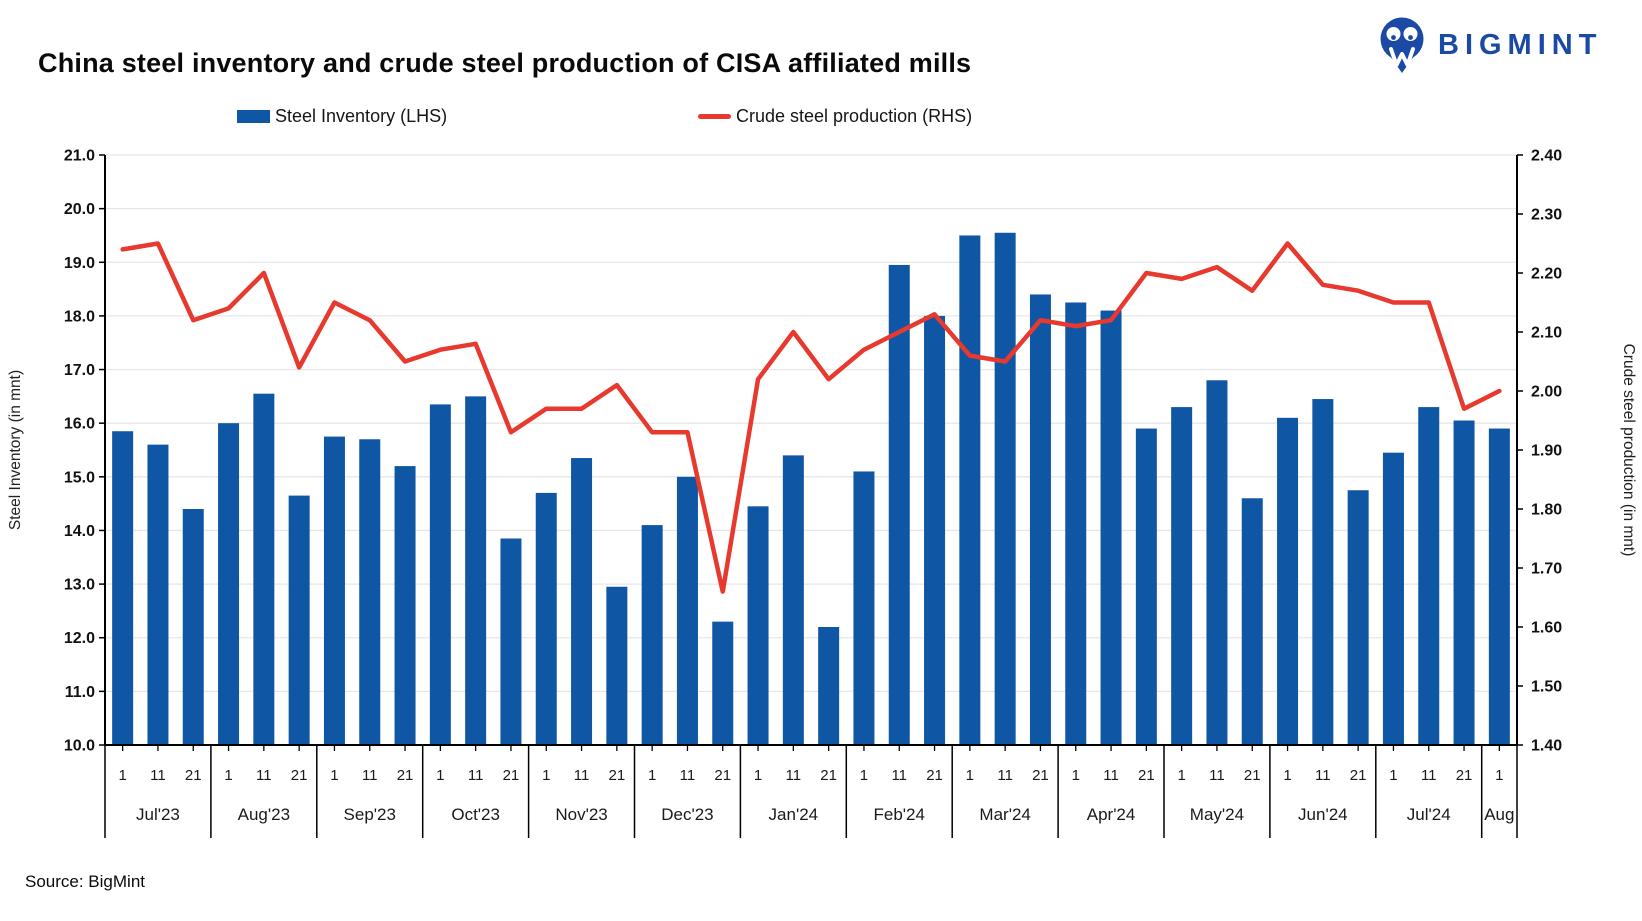 This screenshot has height=921, width=1642. I want to click on right-axis-tick-label: 1.70, so click(1546, 569).